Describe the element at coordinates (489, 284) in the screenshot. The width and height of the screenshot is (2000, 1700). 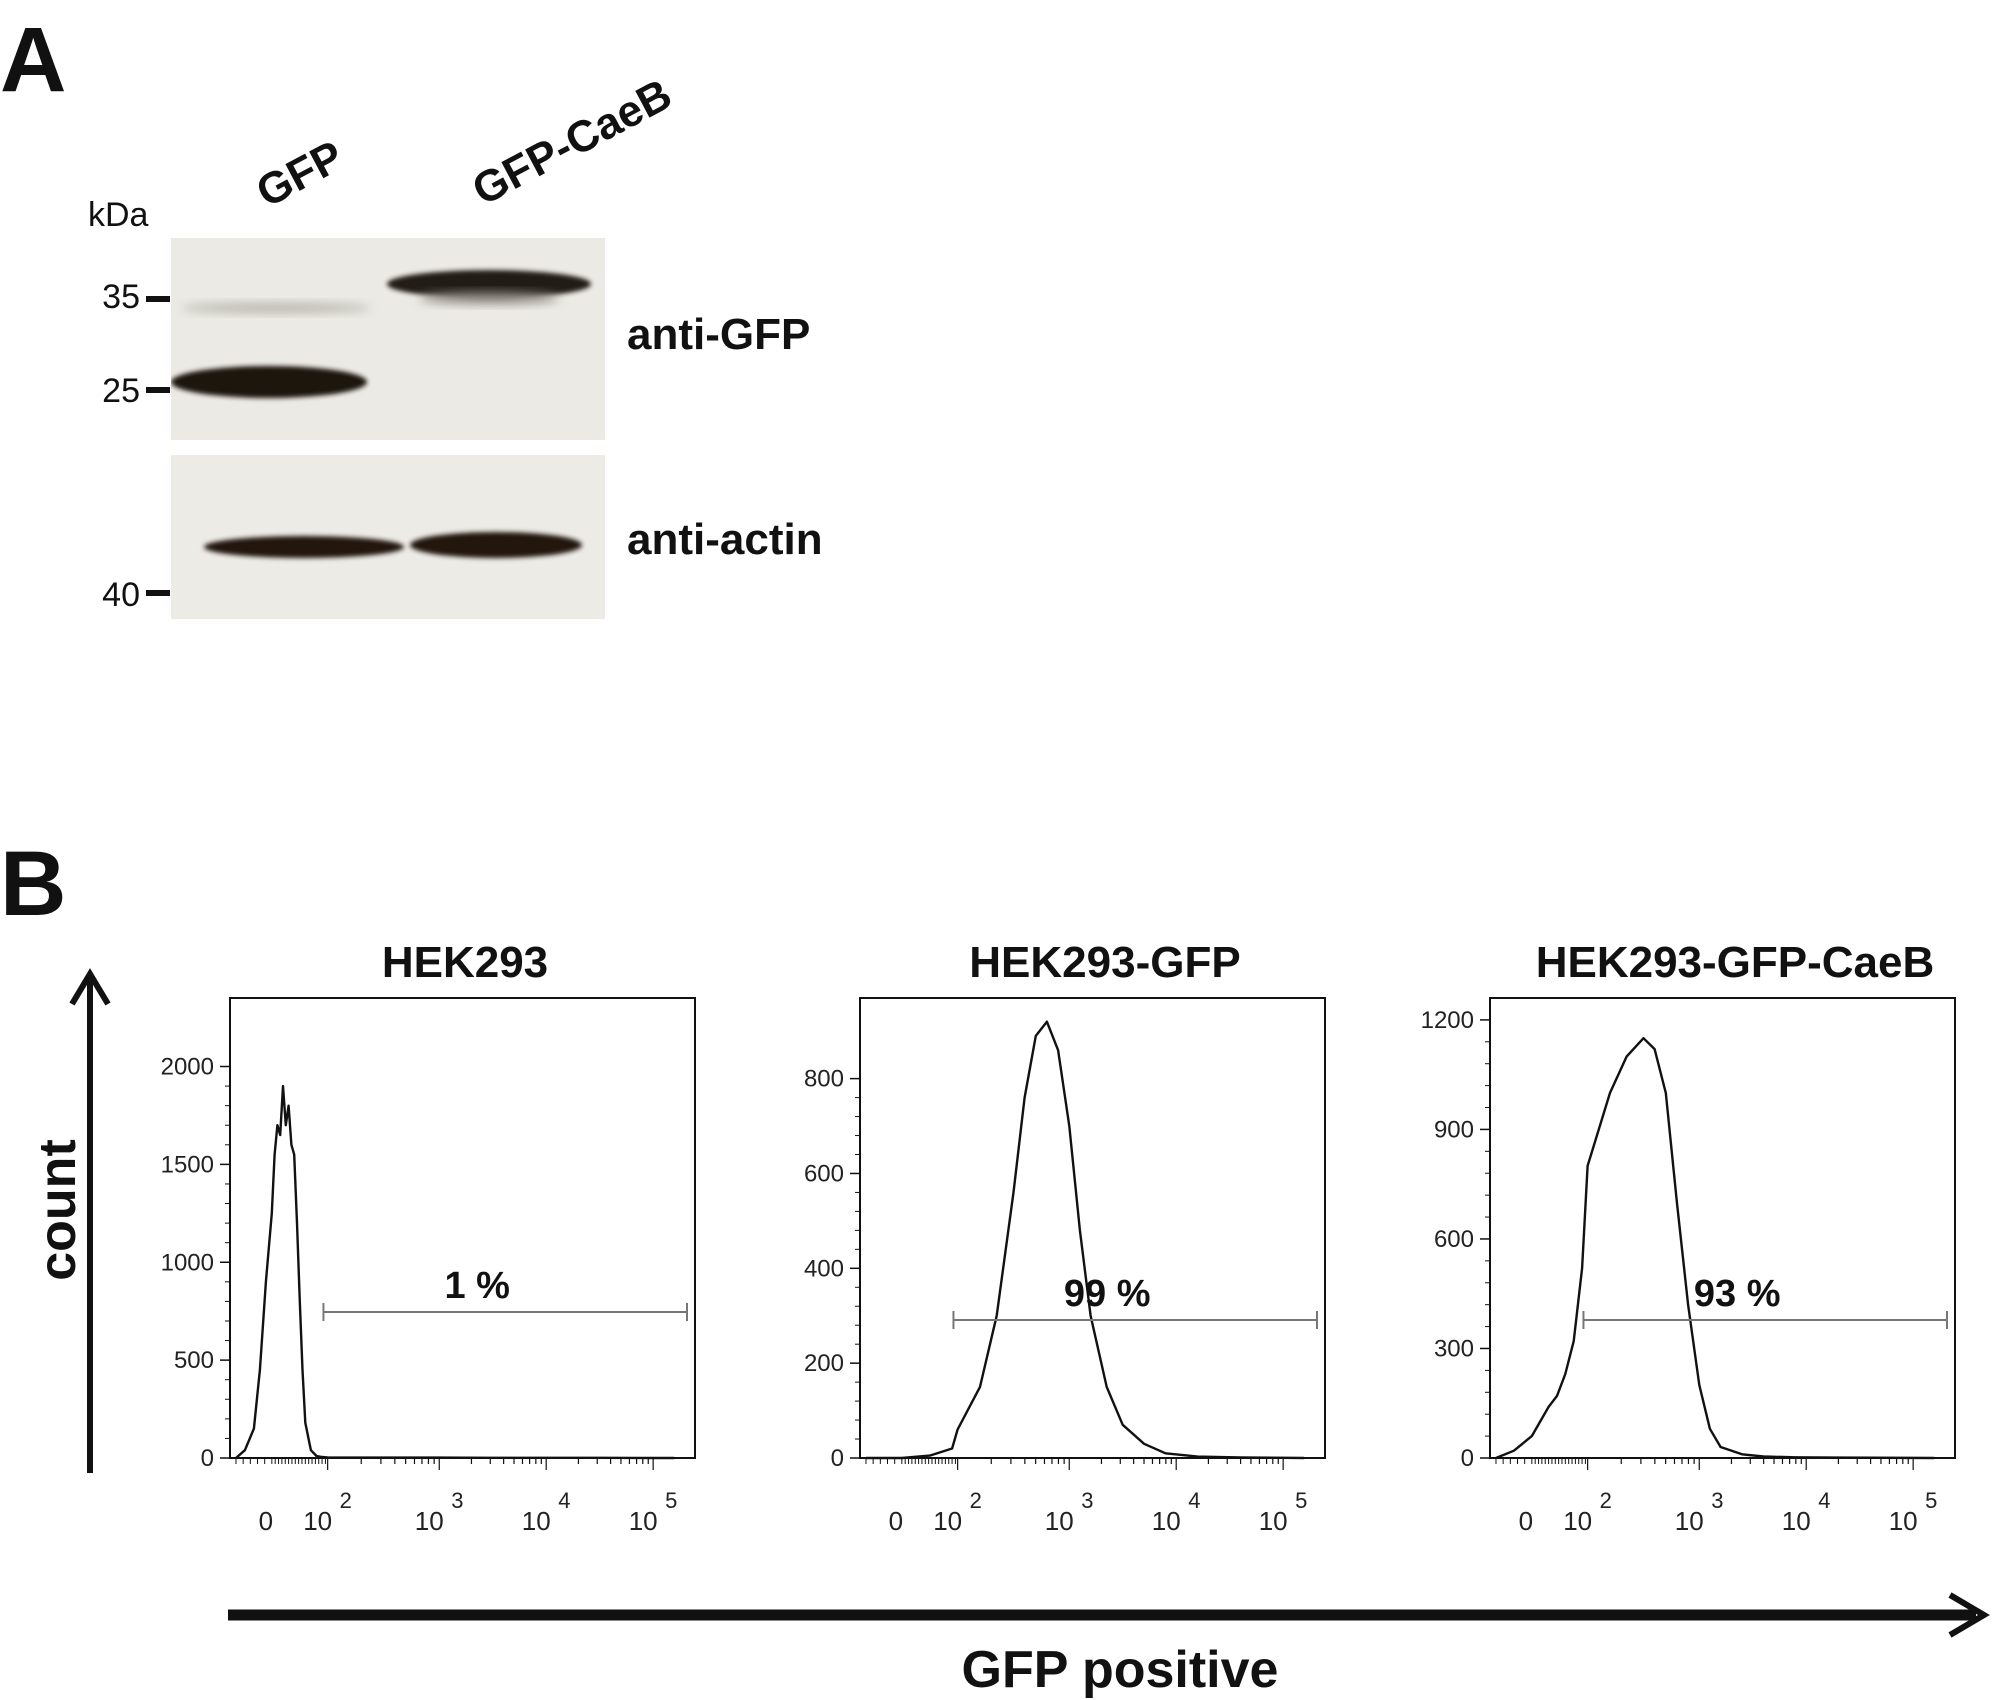
I see `band-gfp-caeb` at that location.